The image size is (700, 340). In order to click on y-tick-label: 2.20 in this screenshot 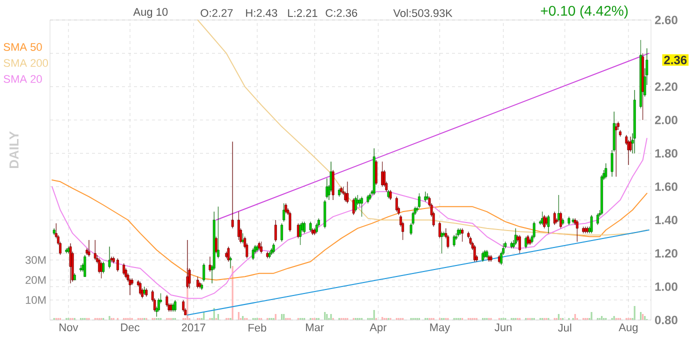, I will do `click(666, 86)`.